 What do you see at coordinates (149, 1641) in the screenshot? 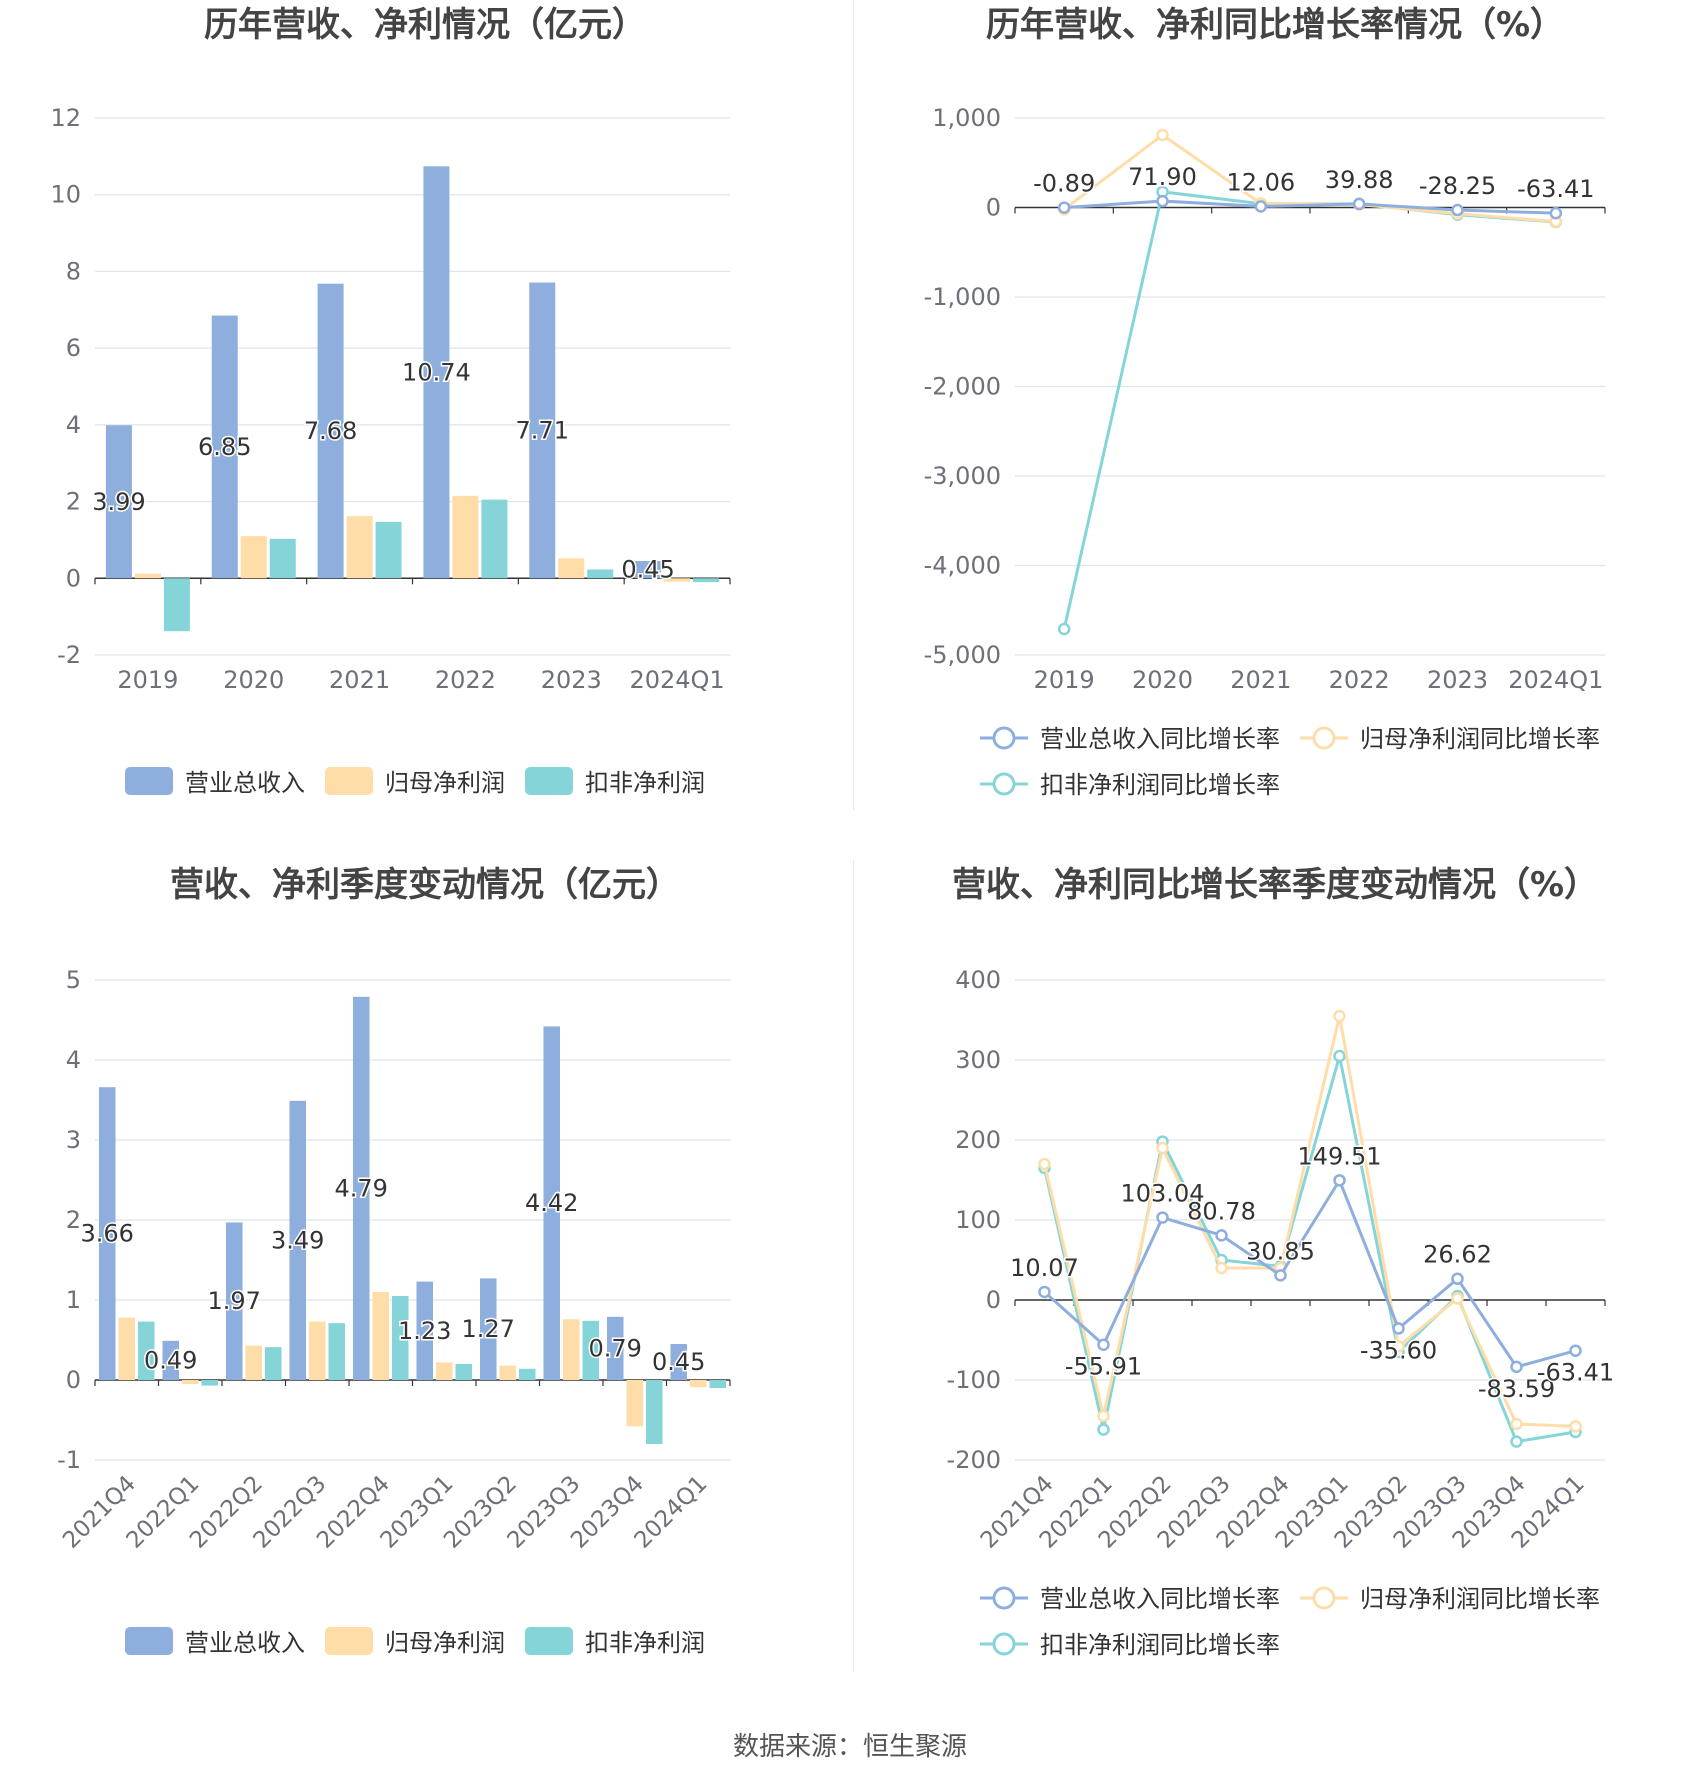
I see `legend-swatch-revenue` at bounding box center [149, 1641].